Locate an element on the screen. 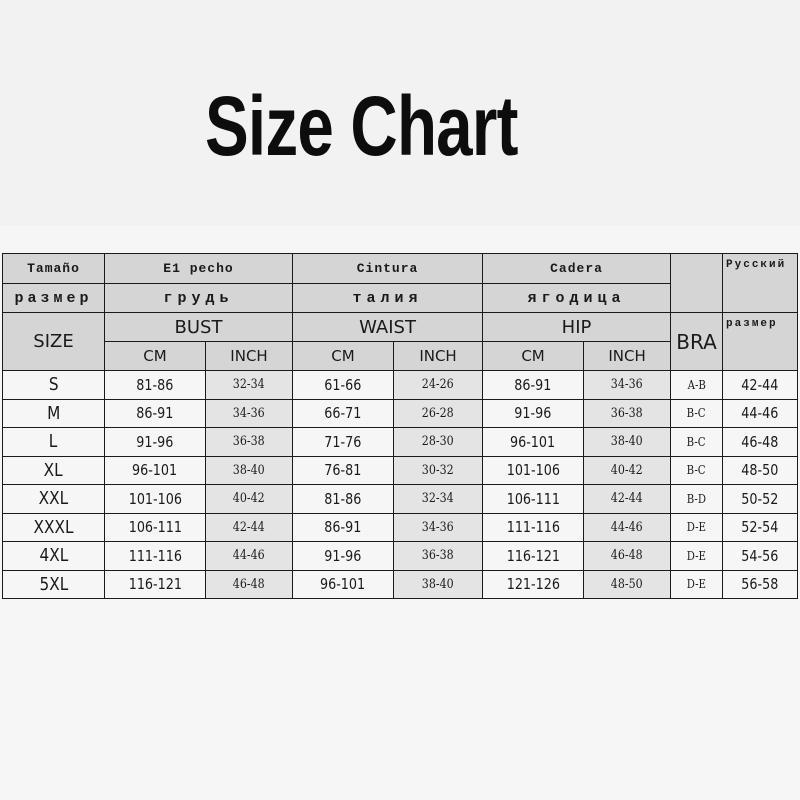 The height and width of the screenshot is (800, 800). cell-text: 76-81 is located at coordinates (343, 470).